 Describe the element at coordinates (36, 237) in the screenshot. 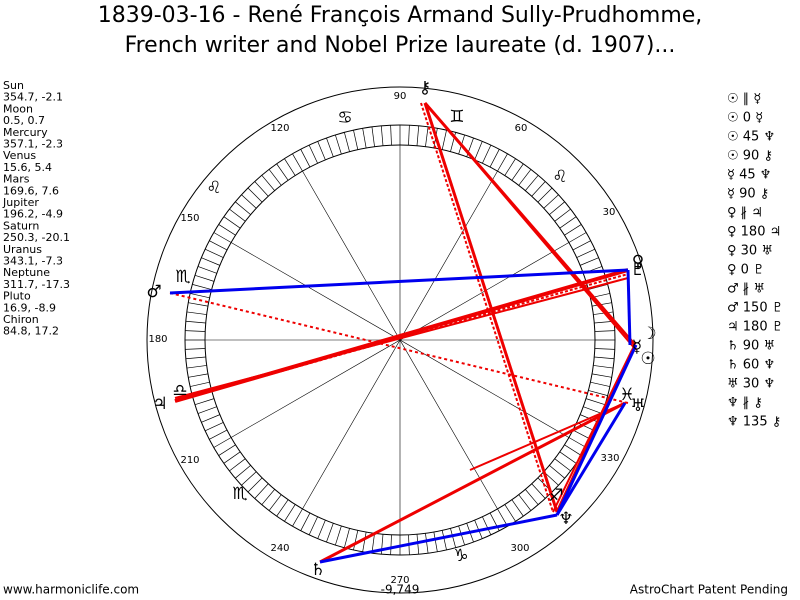

I see `planet-coords: 250.3, -20.1` at that location.